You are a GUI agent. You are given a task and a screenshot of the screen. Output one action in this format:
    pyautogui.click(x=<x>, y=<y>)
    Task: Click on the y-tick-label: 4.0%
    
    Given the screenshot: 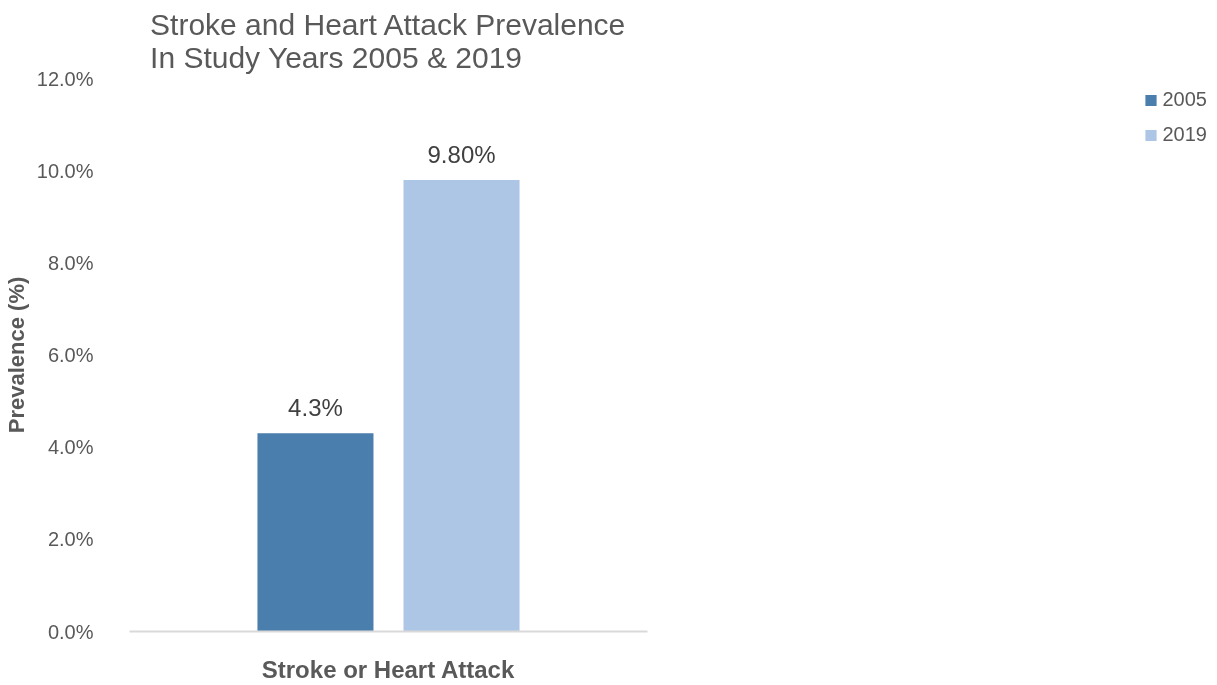 What is the action you would take?
    pyautogui.click(x=70, y=447)
    